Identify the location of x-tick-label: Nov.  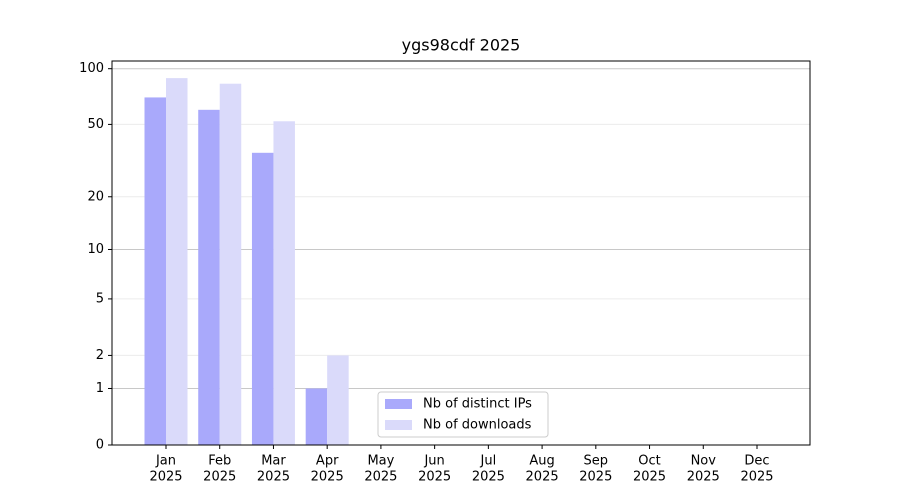
(704, 461).